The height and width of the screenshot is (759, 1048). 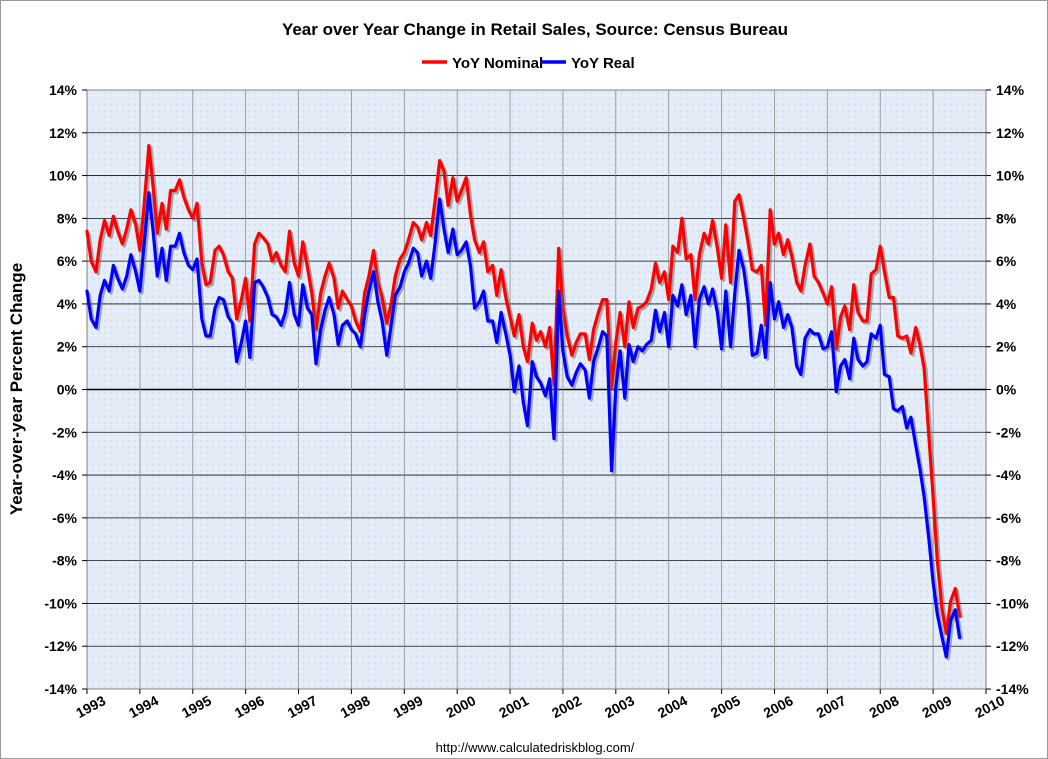 I want to click on y-tick-label-left: -8%, so click(x=64, y=561).